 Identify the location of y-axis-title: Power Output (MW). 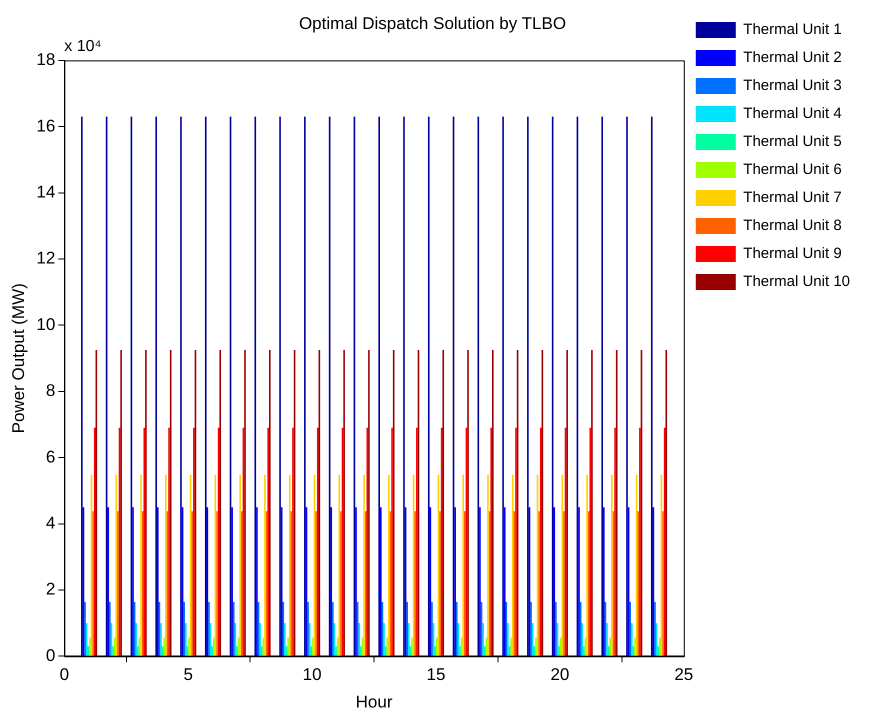
(18, 358).